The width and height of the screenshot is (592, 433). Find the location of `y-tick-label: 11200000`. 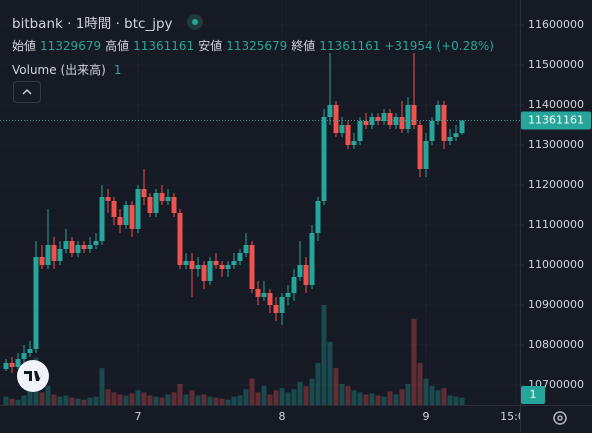

y-tick-label: 11200000 is located at coordinates (556, 184).